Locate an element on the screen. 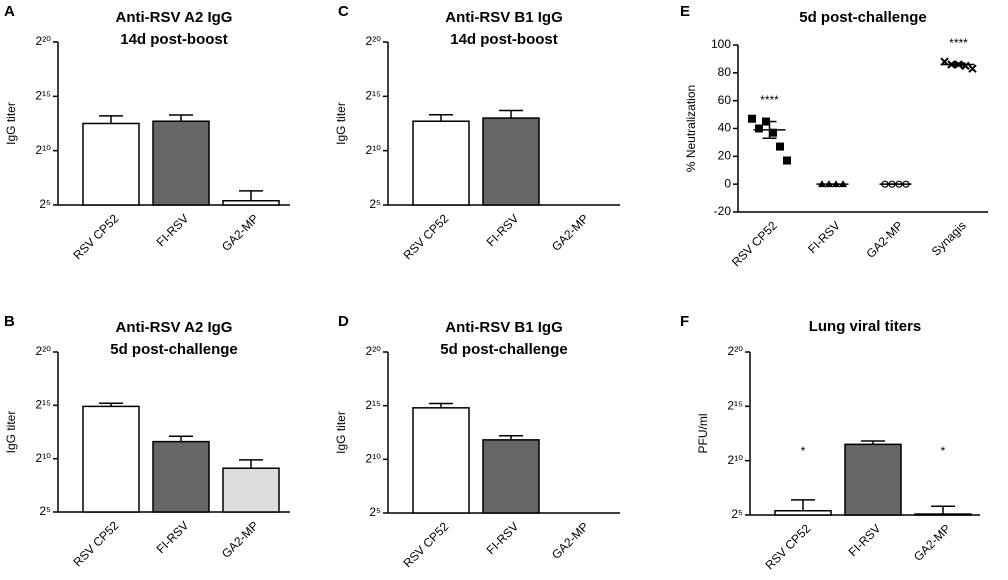 Image resolution: width=1008 pixels, height=580 pixels. panel-letter: A is located at coordinates (9, 11).